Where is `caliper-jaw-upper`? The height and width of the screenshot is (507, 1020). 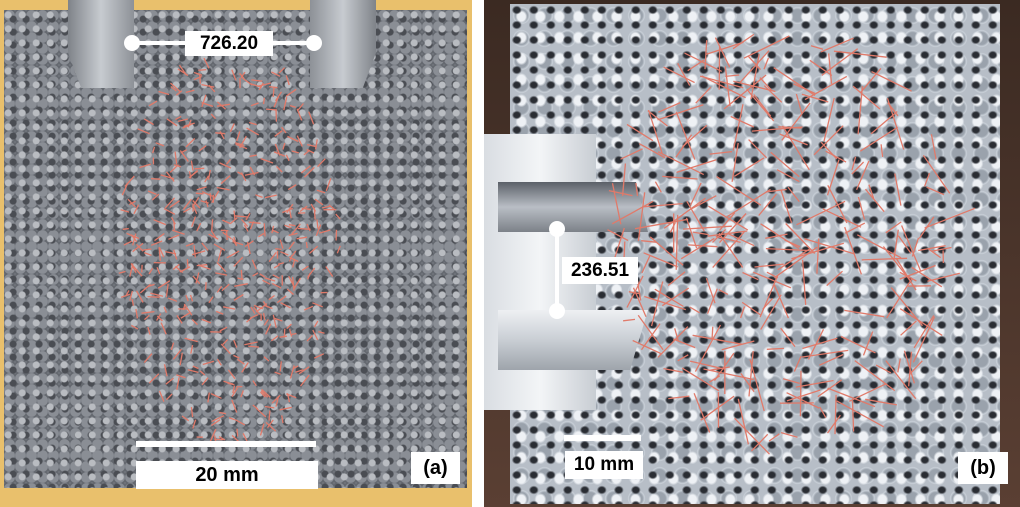
caliper-jaw-upper is located at coordinates (573, 207).